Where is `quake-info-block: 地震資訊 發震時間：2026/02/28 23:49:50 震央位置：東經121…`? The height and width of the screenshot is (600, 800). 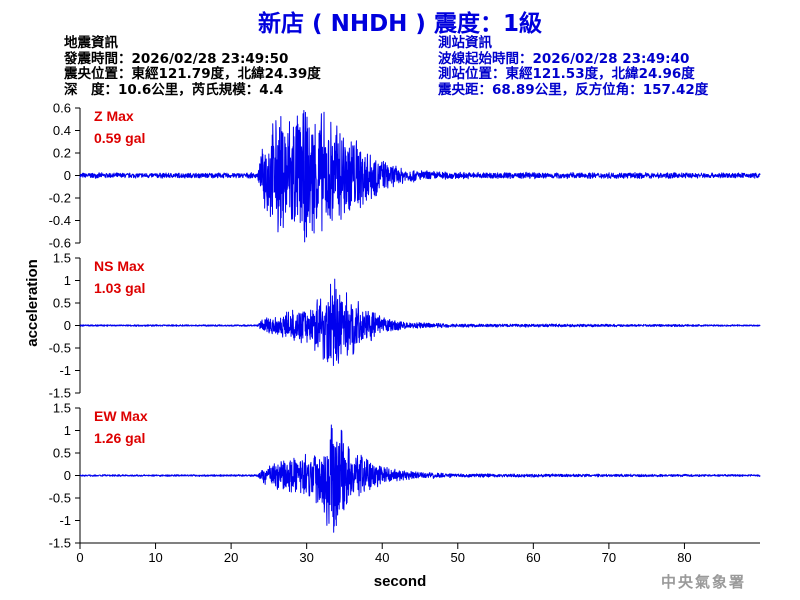 quake-info-block: 地震資訊 發震時間：2026/02/28 23:49:50 震央位置：東經121… is located at coordinates (192, 66).